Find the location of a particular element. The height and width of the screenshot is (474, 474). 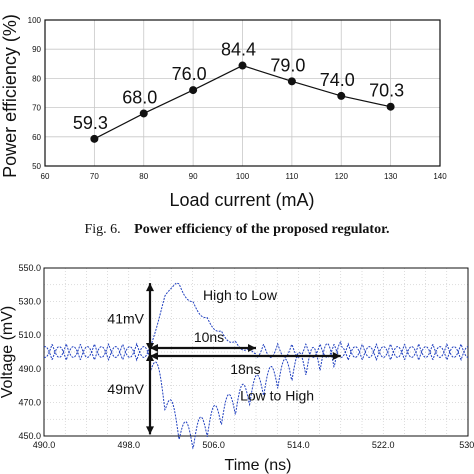

efficiency-data-label: 84.4 is located at coordinates (238, 50).